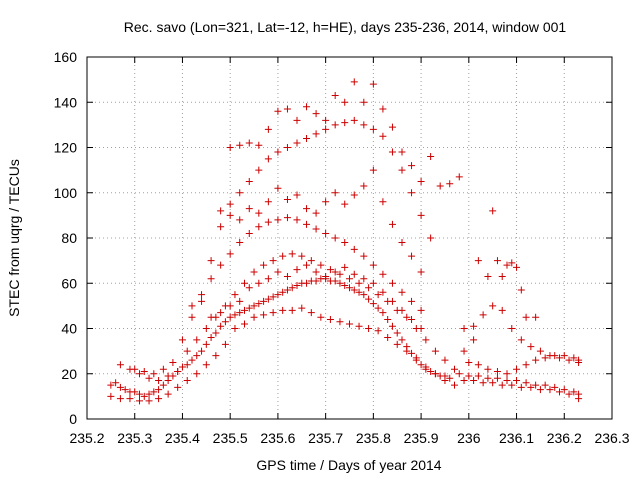  What do you see at coordinates (66, 102) in the screenshot?
I see `y-tick-label: 140` at bounding box center [66, 102].